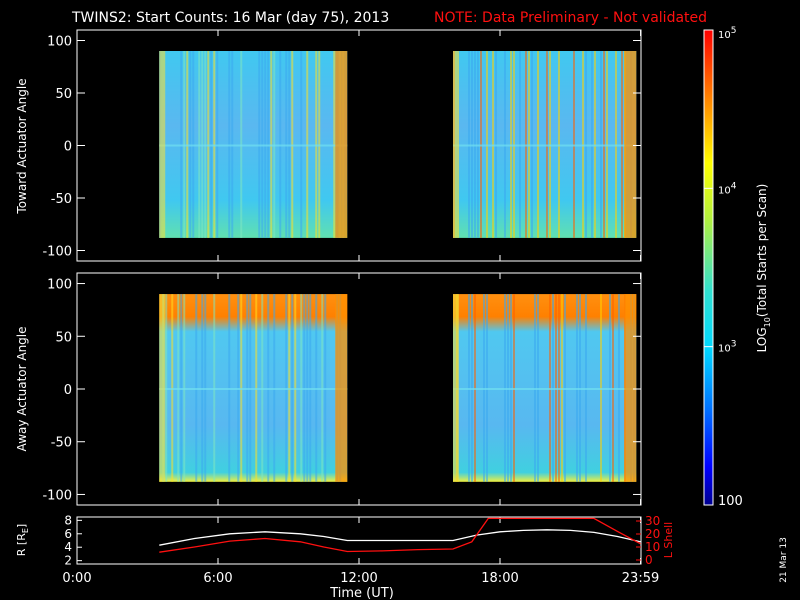 This screenshot has height=600, width=800. What do you see at coordinates (652, 534) in the screenshot?
I see `bottom-right-ytick-label: 20` at bounding box center [652, 534].